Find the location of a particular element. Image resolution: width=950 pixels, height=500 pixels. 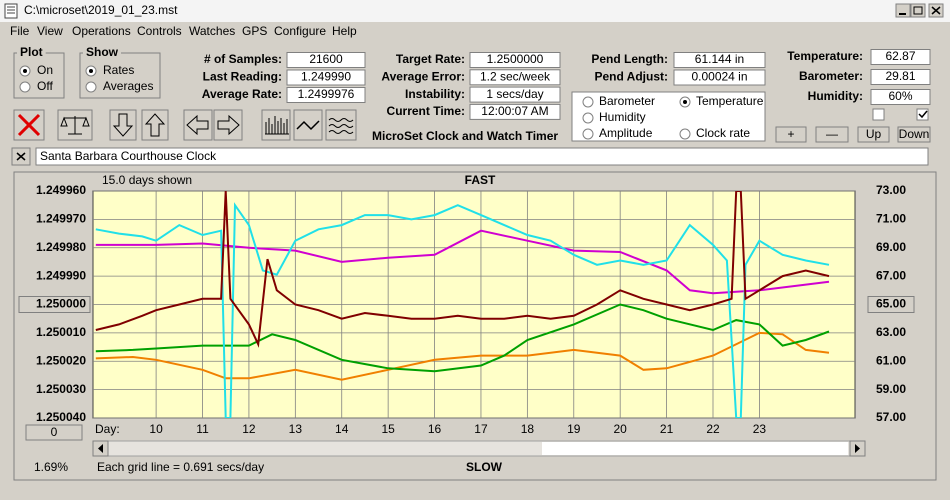

x-tick-label: 20 is located at coordinates (621, 429).